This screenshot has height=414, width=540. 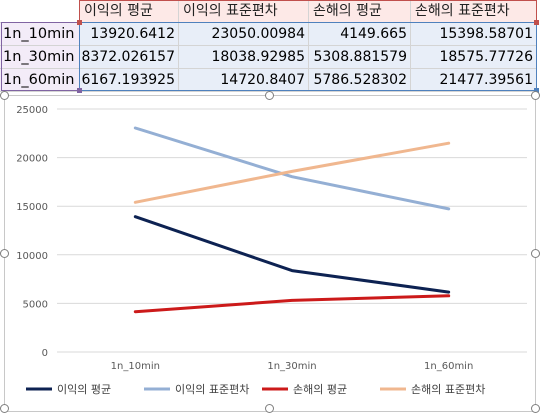 I want to click on row-label-cell: 1n_10min, so click(x=40, y=34).